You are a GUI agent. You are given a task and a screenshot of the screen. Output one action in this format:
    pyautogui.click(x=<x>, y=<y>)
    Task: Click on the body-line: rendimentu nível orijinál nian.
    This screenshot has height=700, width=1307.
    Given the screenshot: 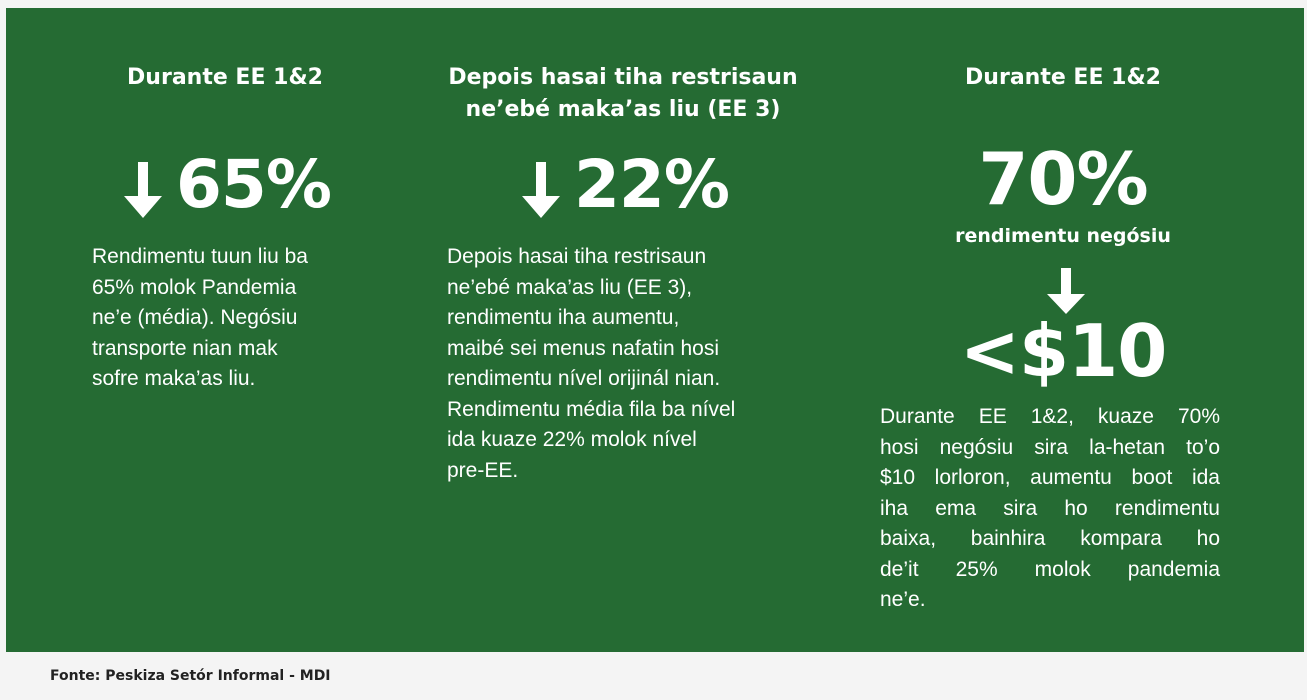 What is the action you would take?
    pyautogui.click(x=584, y=378)
    